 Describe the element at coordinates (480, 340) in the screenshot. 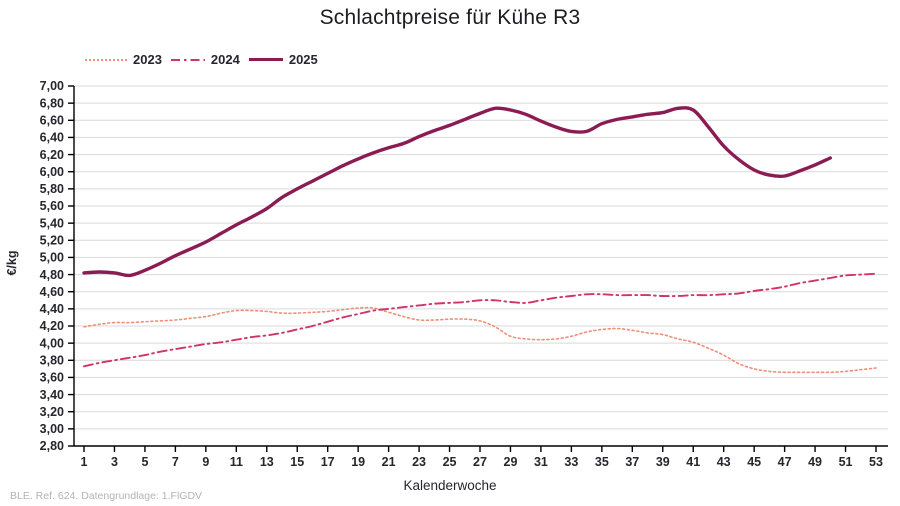

I see `series-2023-line` at that location.